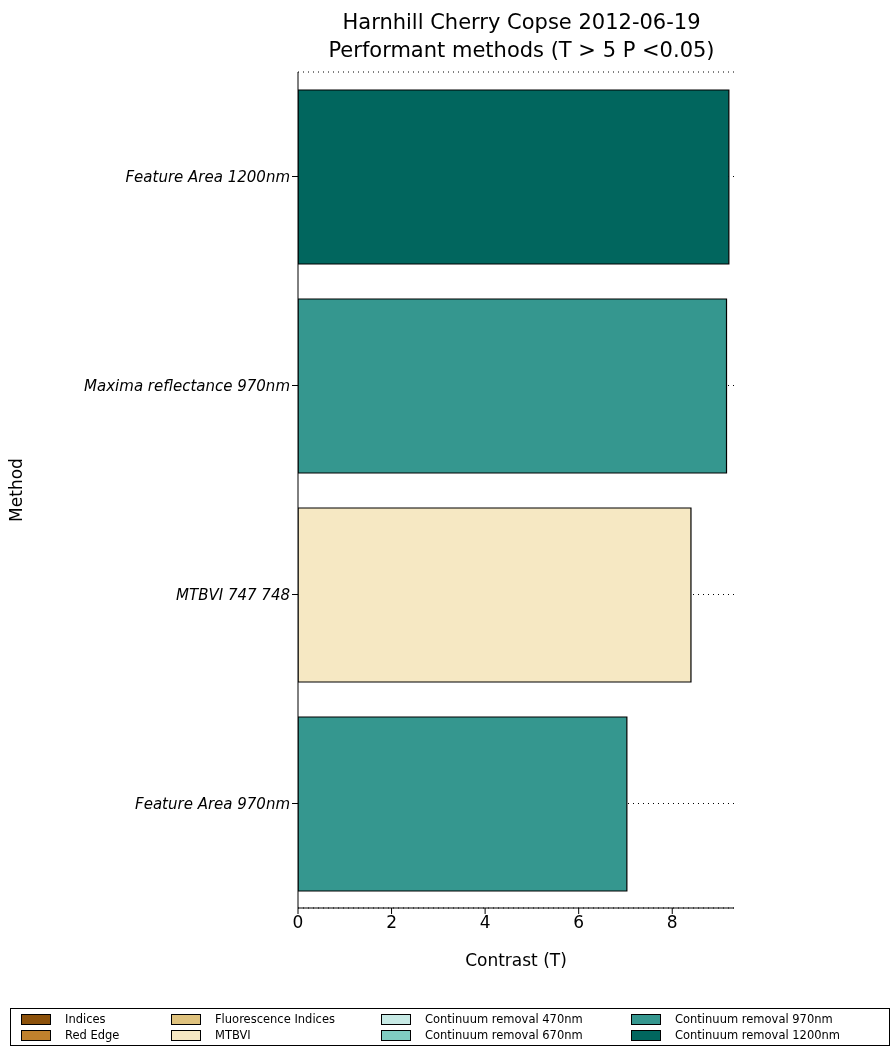  Describe the element at coordinates (672, 922) in the screenshot. I see `x-tick-label: 8` at that location.